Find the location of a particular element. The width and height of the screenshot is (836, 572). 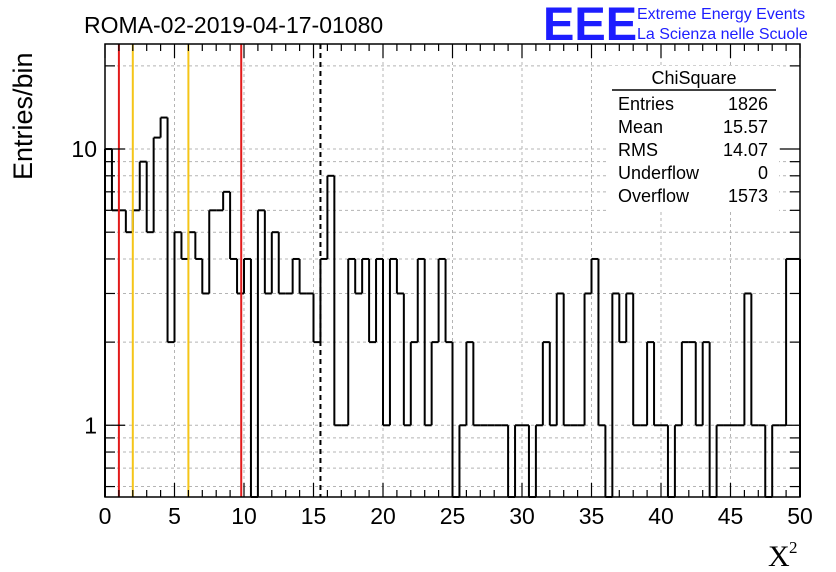

stats-overflow-label: Overflow is located at coordinates (654, 196).